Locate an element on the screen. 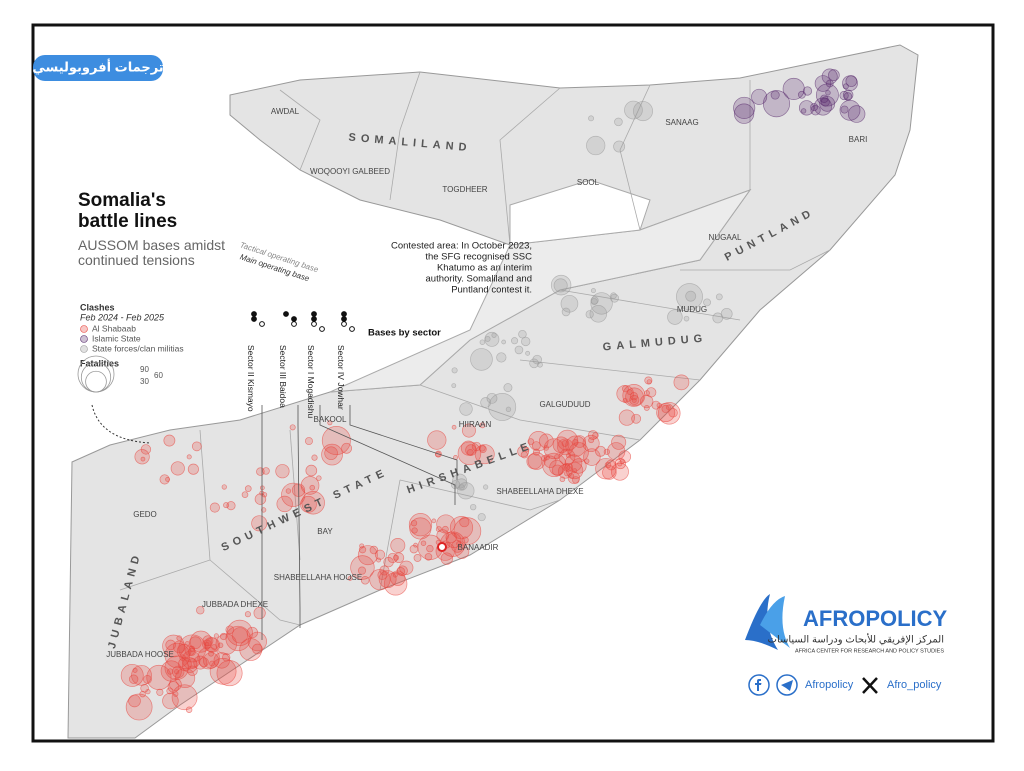 The width and height of the screenshot is (1024, 771). telegram-icon is located at coordinates (787, 685).